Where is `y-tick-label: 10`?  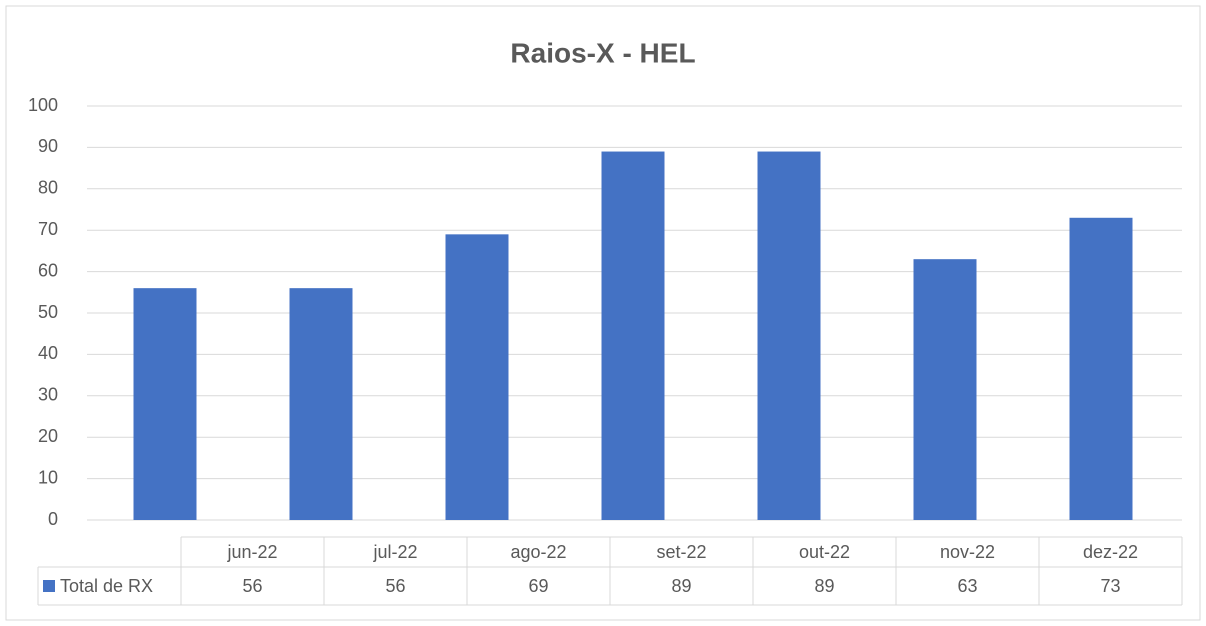
y-tick-label: 10 is located at coordinates (48, 477).